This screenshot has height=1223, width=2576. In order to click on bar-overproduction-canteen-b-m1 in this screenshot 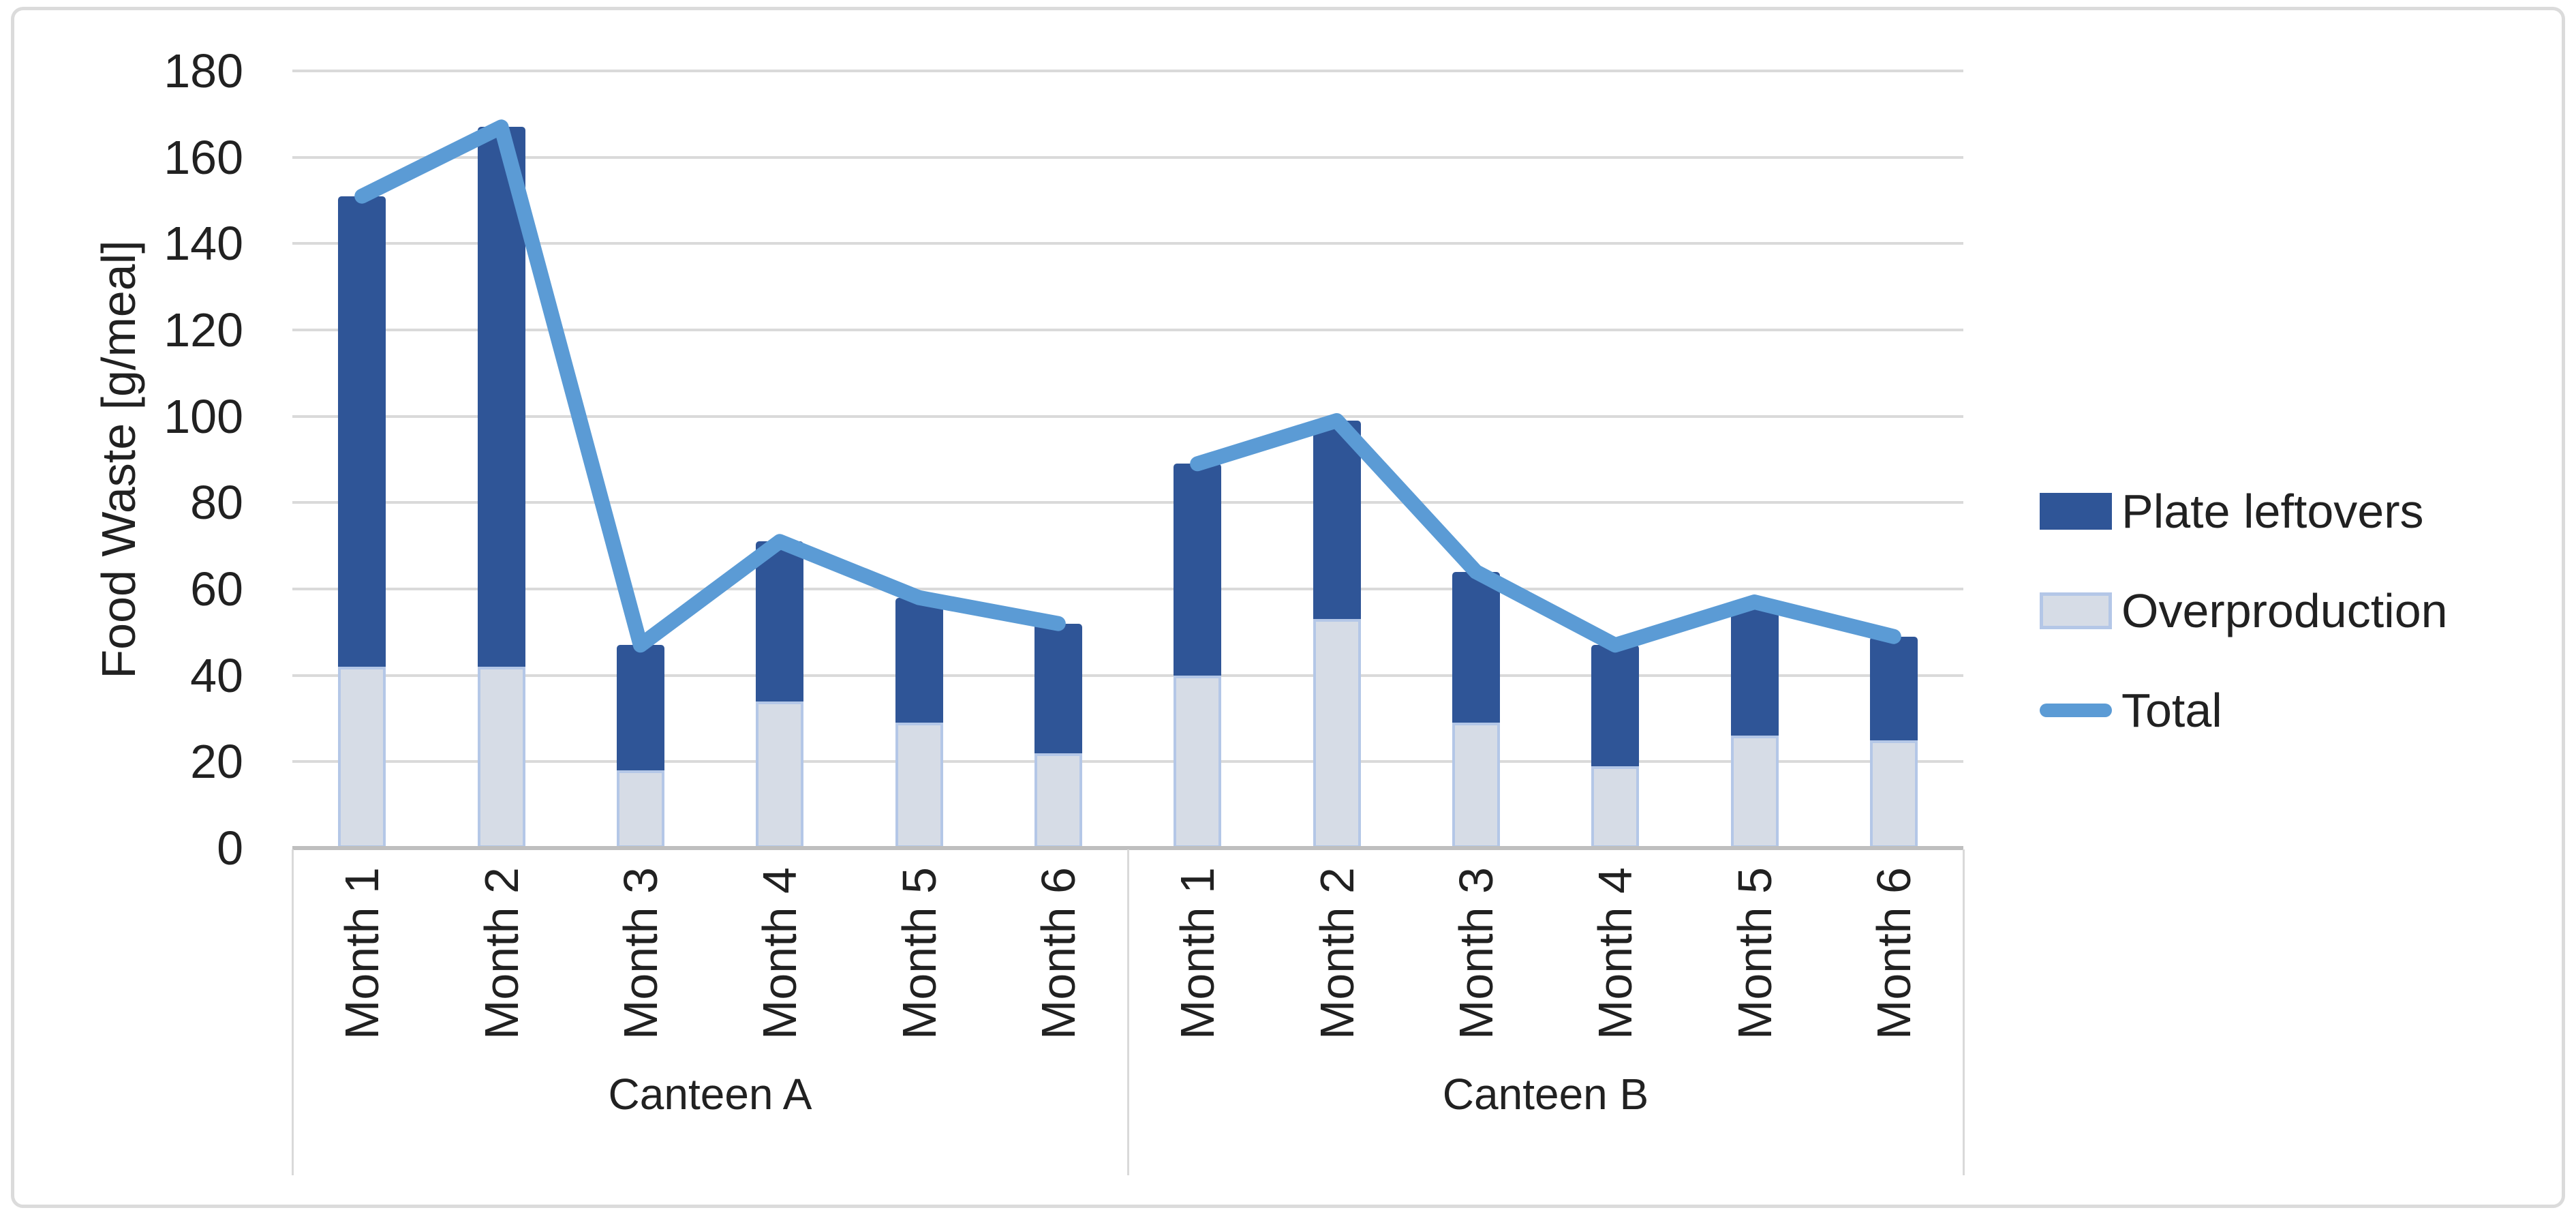, I will do `click(1198, 761)`.